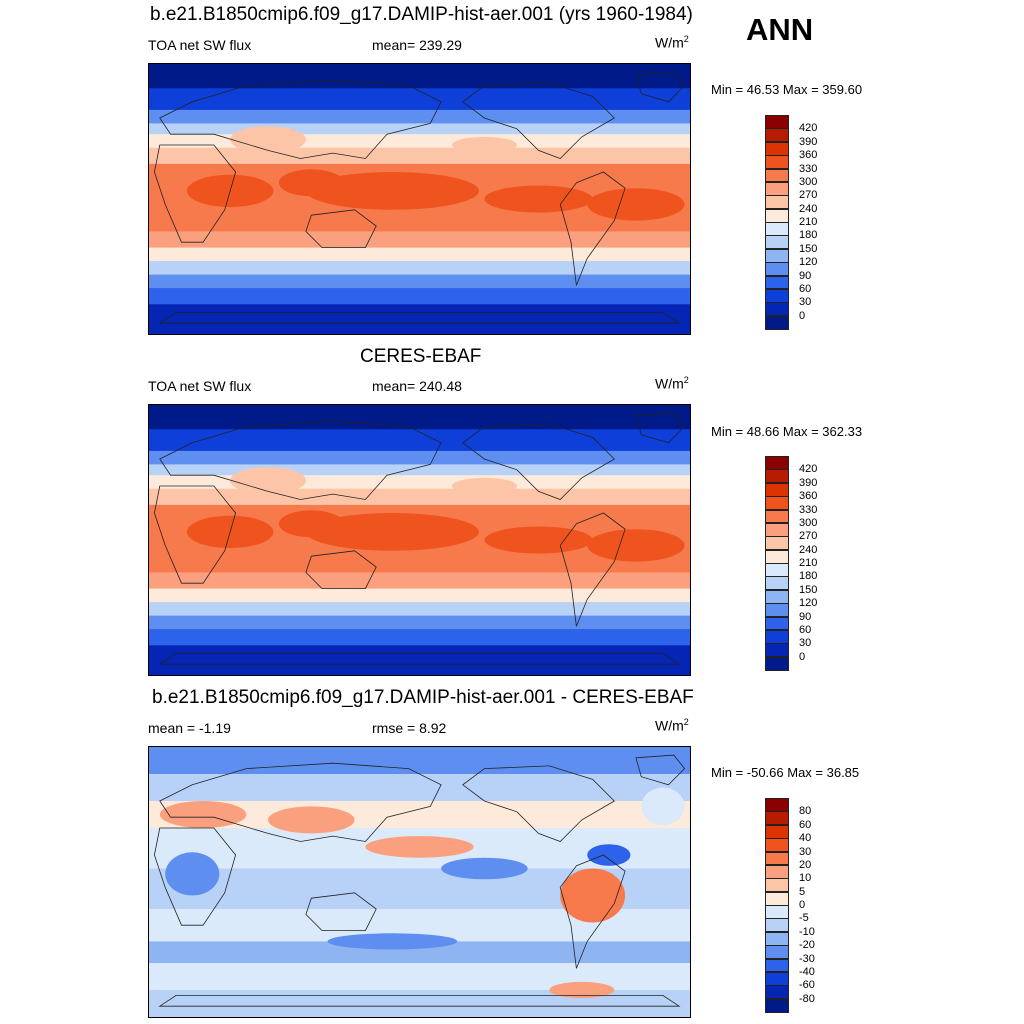 Image resolution: width=1024 pixels, height=1024 pixels. I want to click on panel3-colorbar-tick-label: 5, so click(802, 891).